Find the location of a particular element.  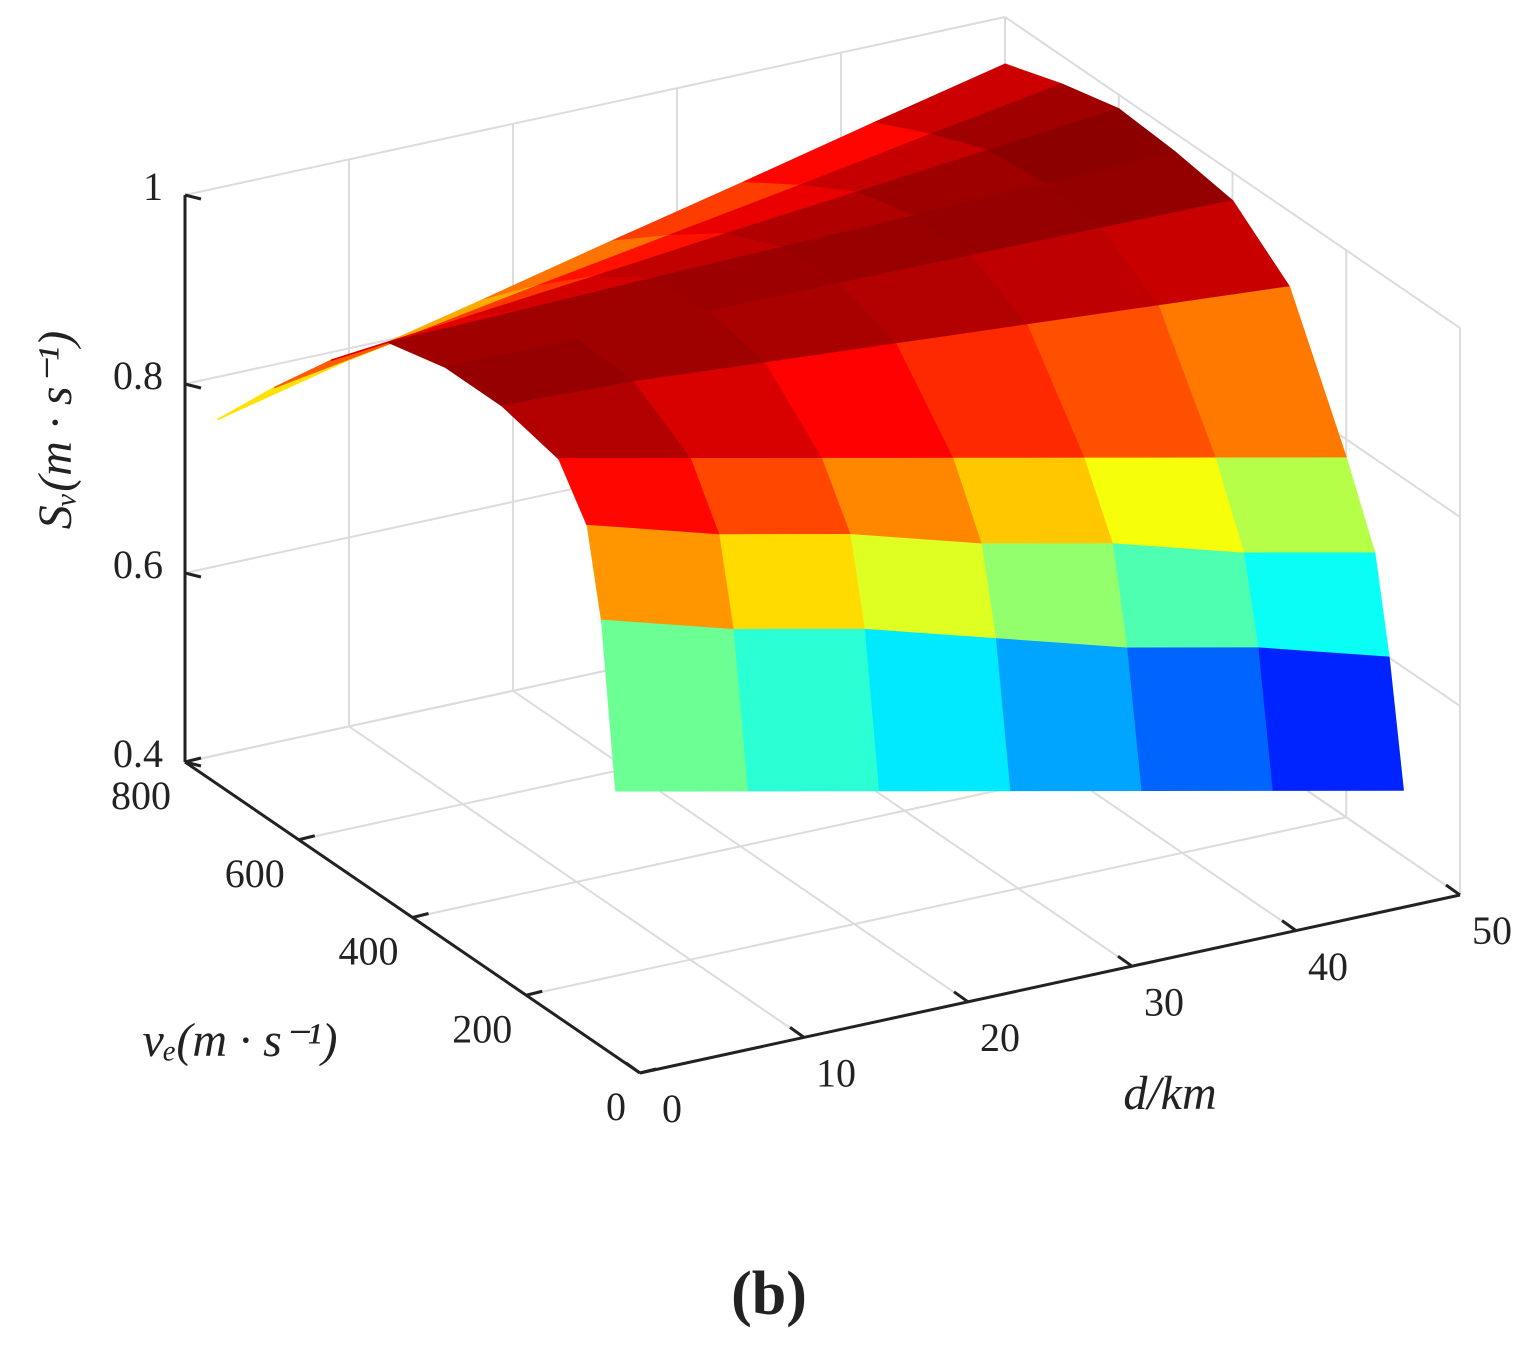

x-axis-label: d/km is located at coordinates (1169, 1093).